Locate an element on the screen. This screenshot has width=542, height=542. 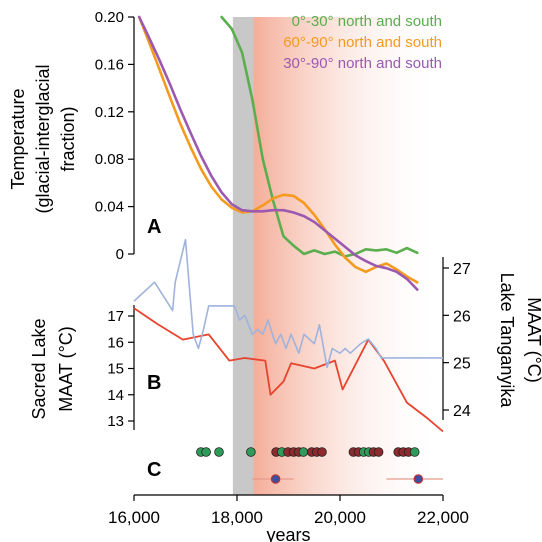
panel-b-left-y-axis-title: MAAT (°C) is located at coordinates (66, 369).